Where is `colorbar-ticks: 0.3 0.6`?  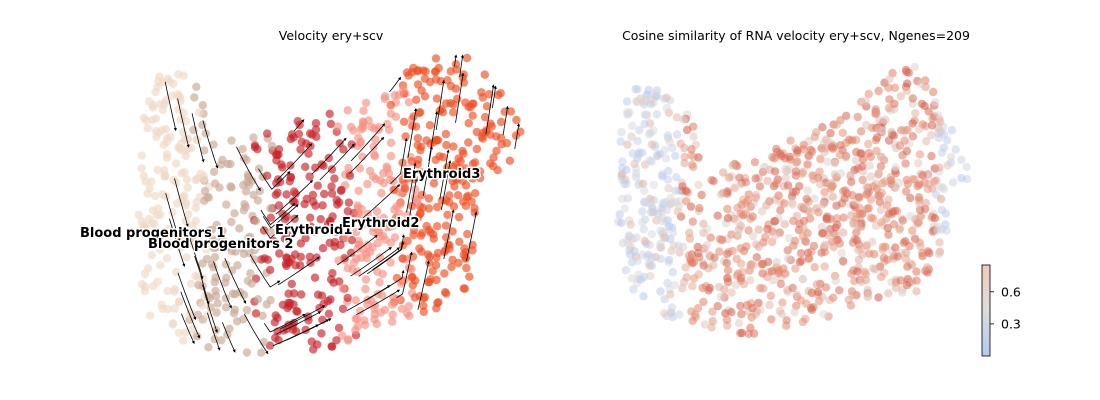
colorbar-ticks: 0.3 0.6 is located at coordinates (1005, 307).